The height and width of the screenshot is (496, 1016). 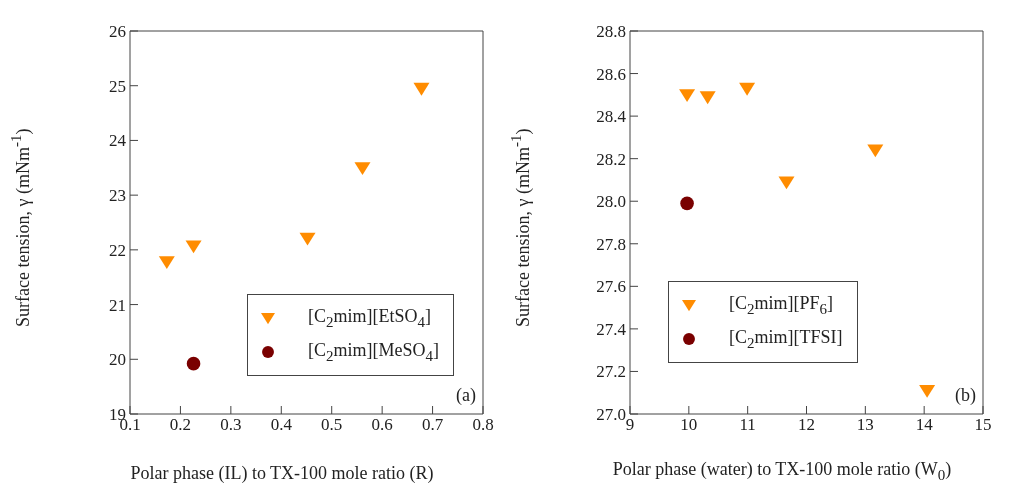 I want to click on y-tick-label: 27.6, so click(x=611, y=287).